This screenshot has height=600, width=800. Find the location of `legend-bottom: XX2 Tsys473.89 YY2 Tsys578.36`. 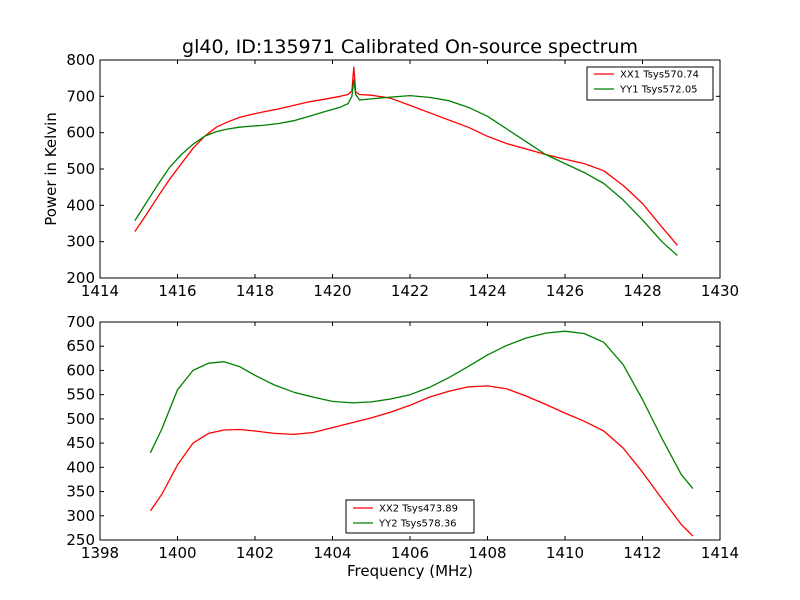

legend-bottom: XX2 Tsys473.89 YY2 Tsys578.36 is located at coordinates (410, 516).